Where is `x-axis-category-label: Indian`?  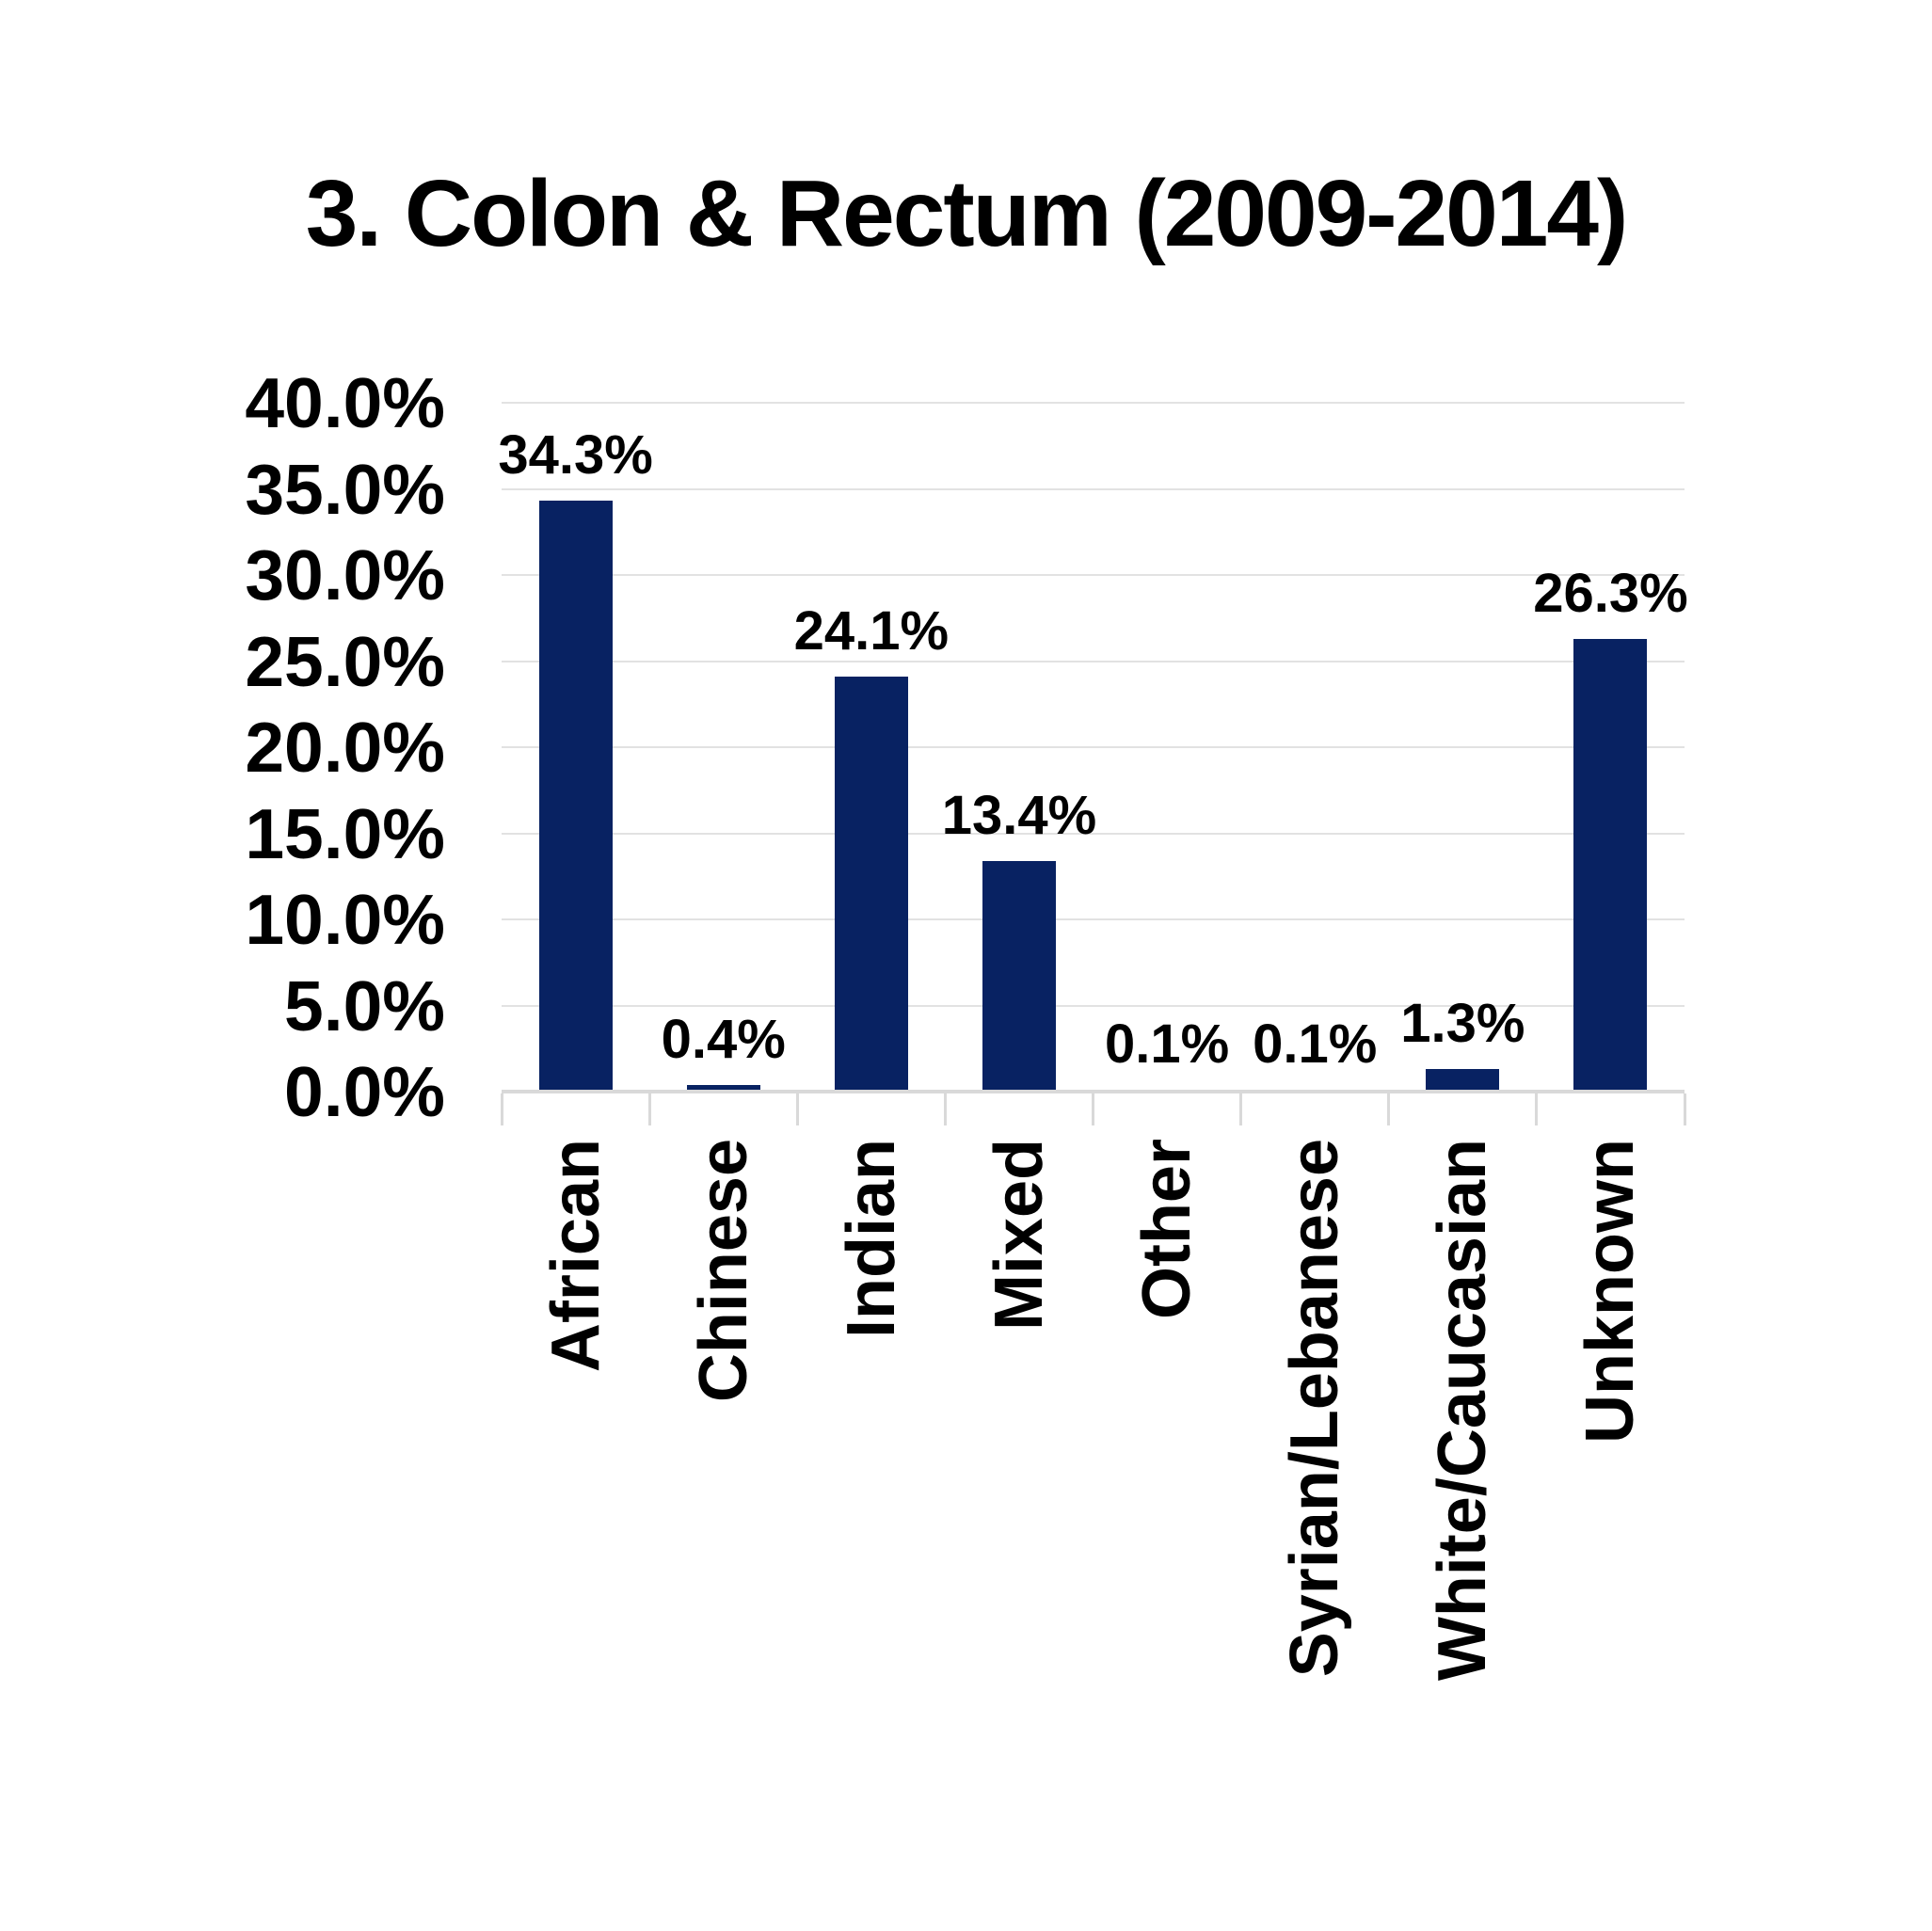
x-axis-category-label: Indian is located at coordinates (871, 1238).